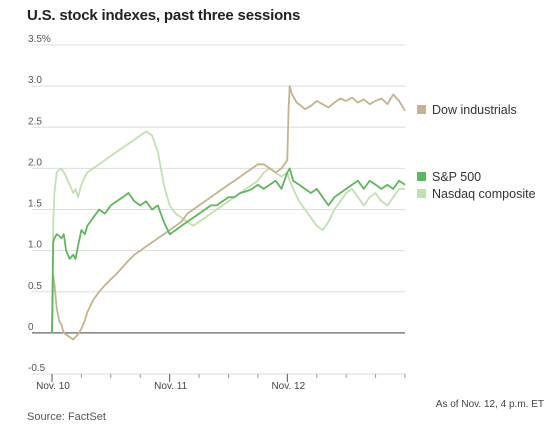 Image resolution: width=550 pixels, height=430 pixels. Describe the element at coordinates (164, 15) in the screenshot. I see `chart-title: U.S. stock indexes, past three sessions` at that location.